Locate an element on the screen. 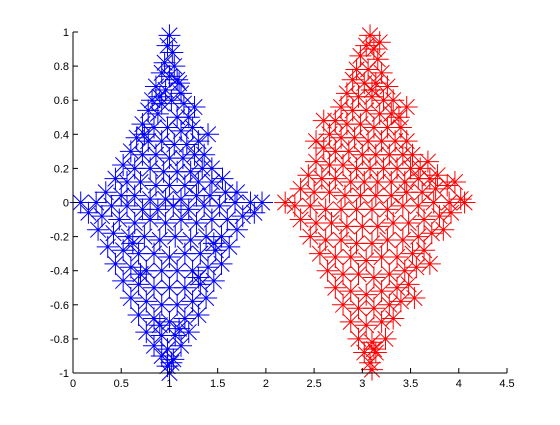  x-tick-label: 1.5 is located at coordinates (217, 384).